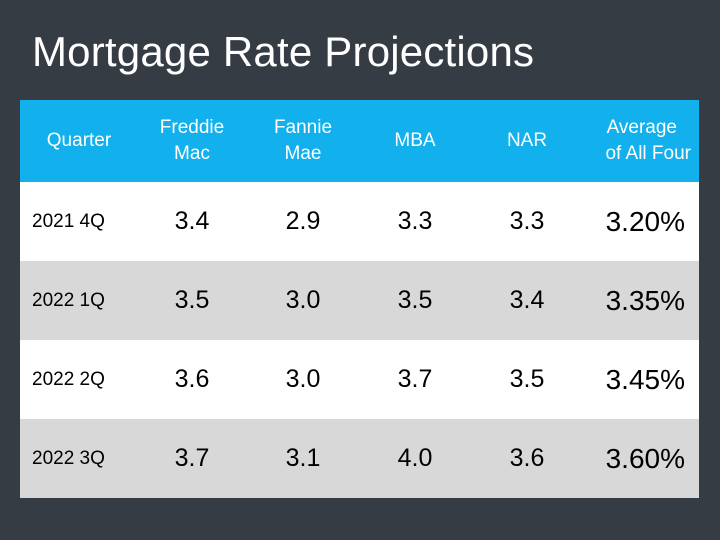 This screenshot has height=540, width=720. I want to click on quarter-cell: 2021 4Q, so click(79, 221).